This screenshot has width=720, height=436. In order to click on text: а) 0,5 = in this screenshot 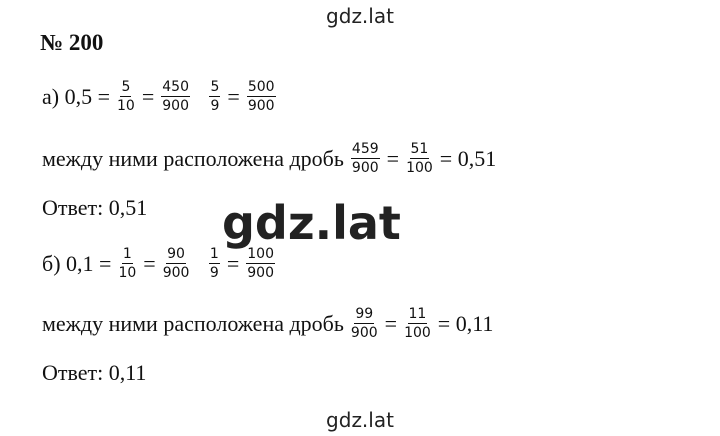, I will do `click(76, 96)`.